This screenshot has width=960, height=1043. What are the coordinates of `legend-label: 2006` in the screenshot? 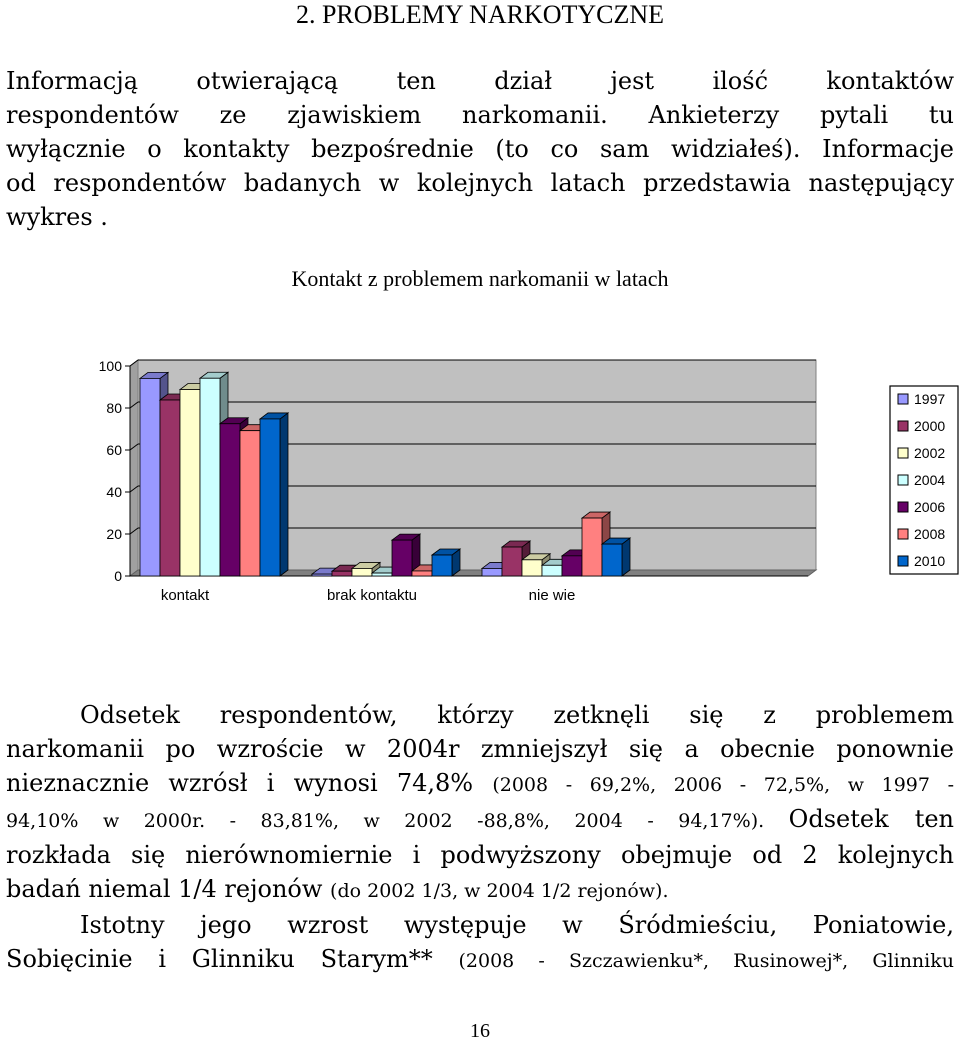 It's located at (929, 507).